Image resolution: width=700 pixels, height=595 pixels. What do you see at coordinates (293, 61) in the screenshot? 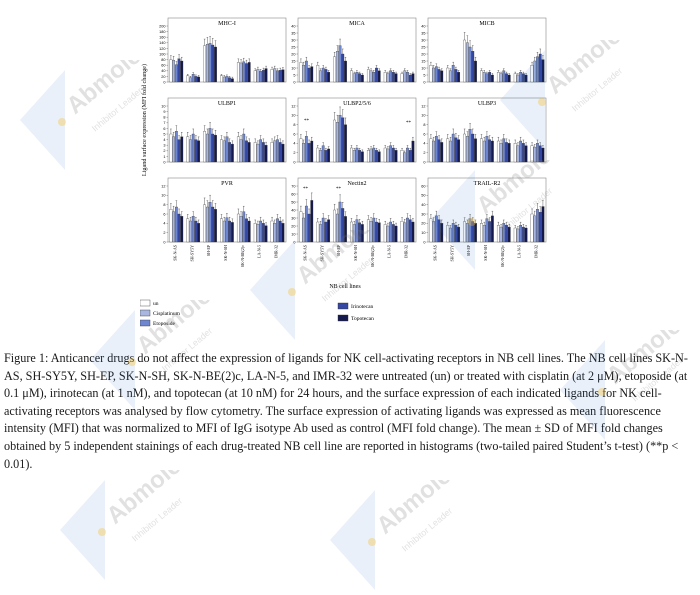
I see `y-tick-label: 15` at bounding box center [293, 61].